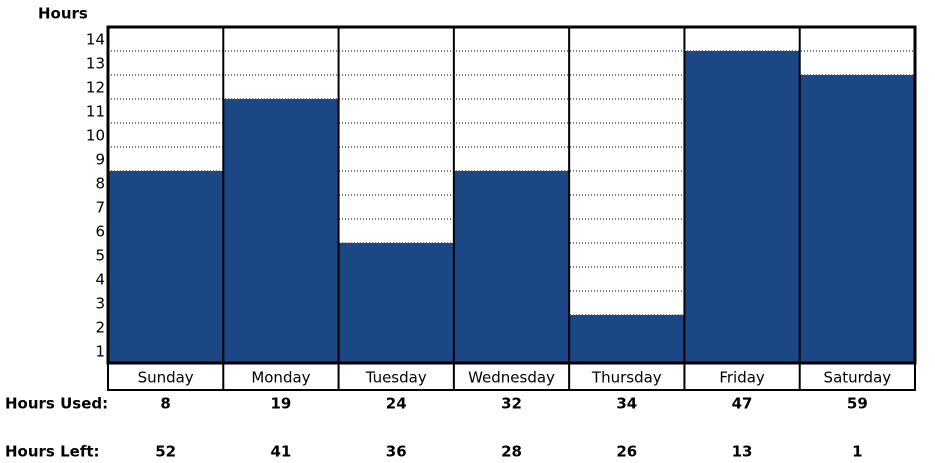  Describe the element at coordinates (742, 378) in the screenshot. I see `x-tick-label: Friday` at that location.